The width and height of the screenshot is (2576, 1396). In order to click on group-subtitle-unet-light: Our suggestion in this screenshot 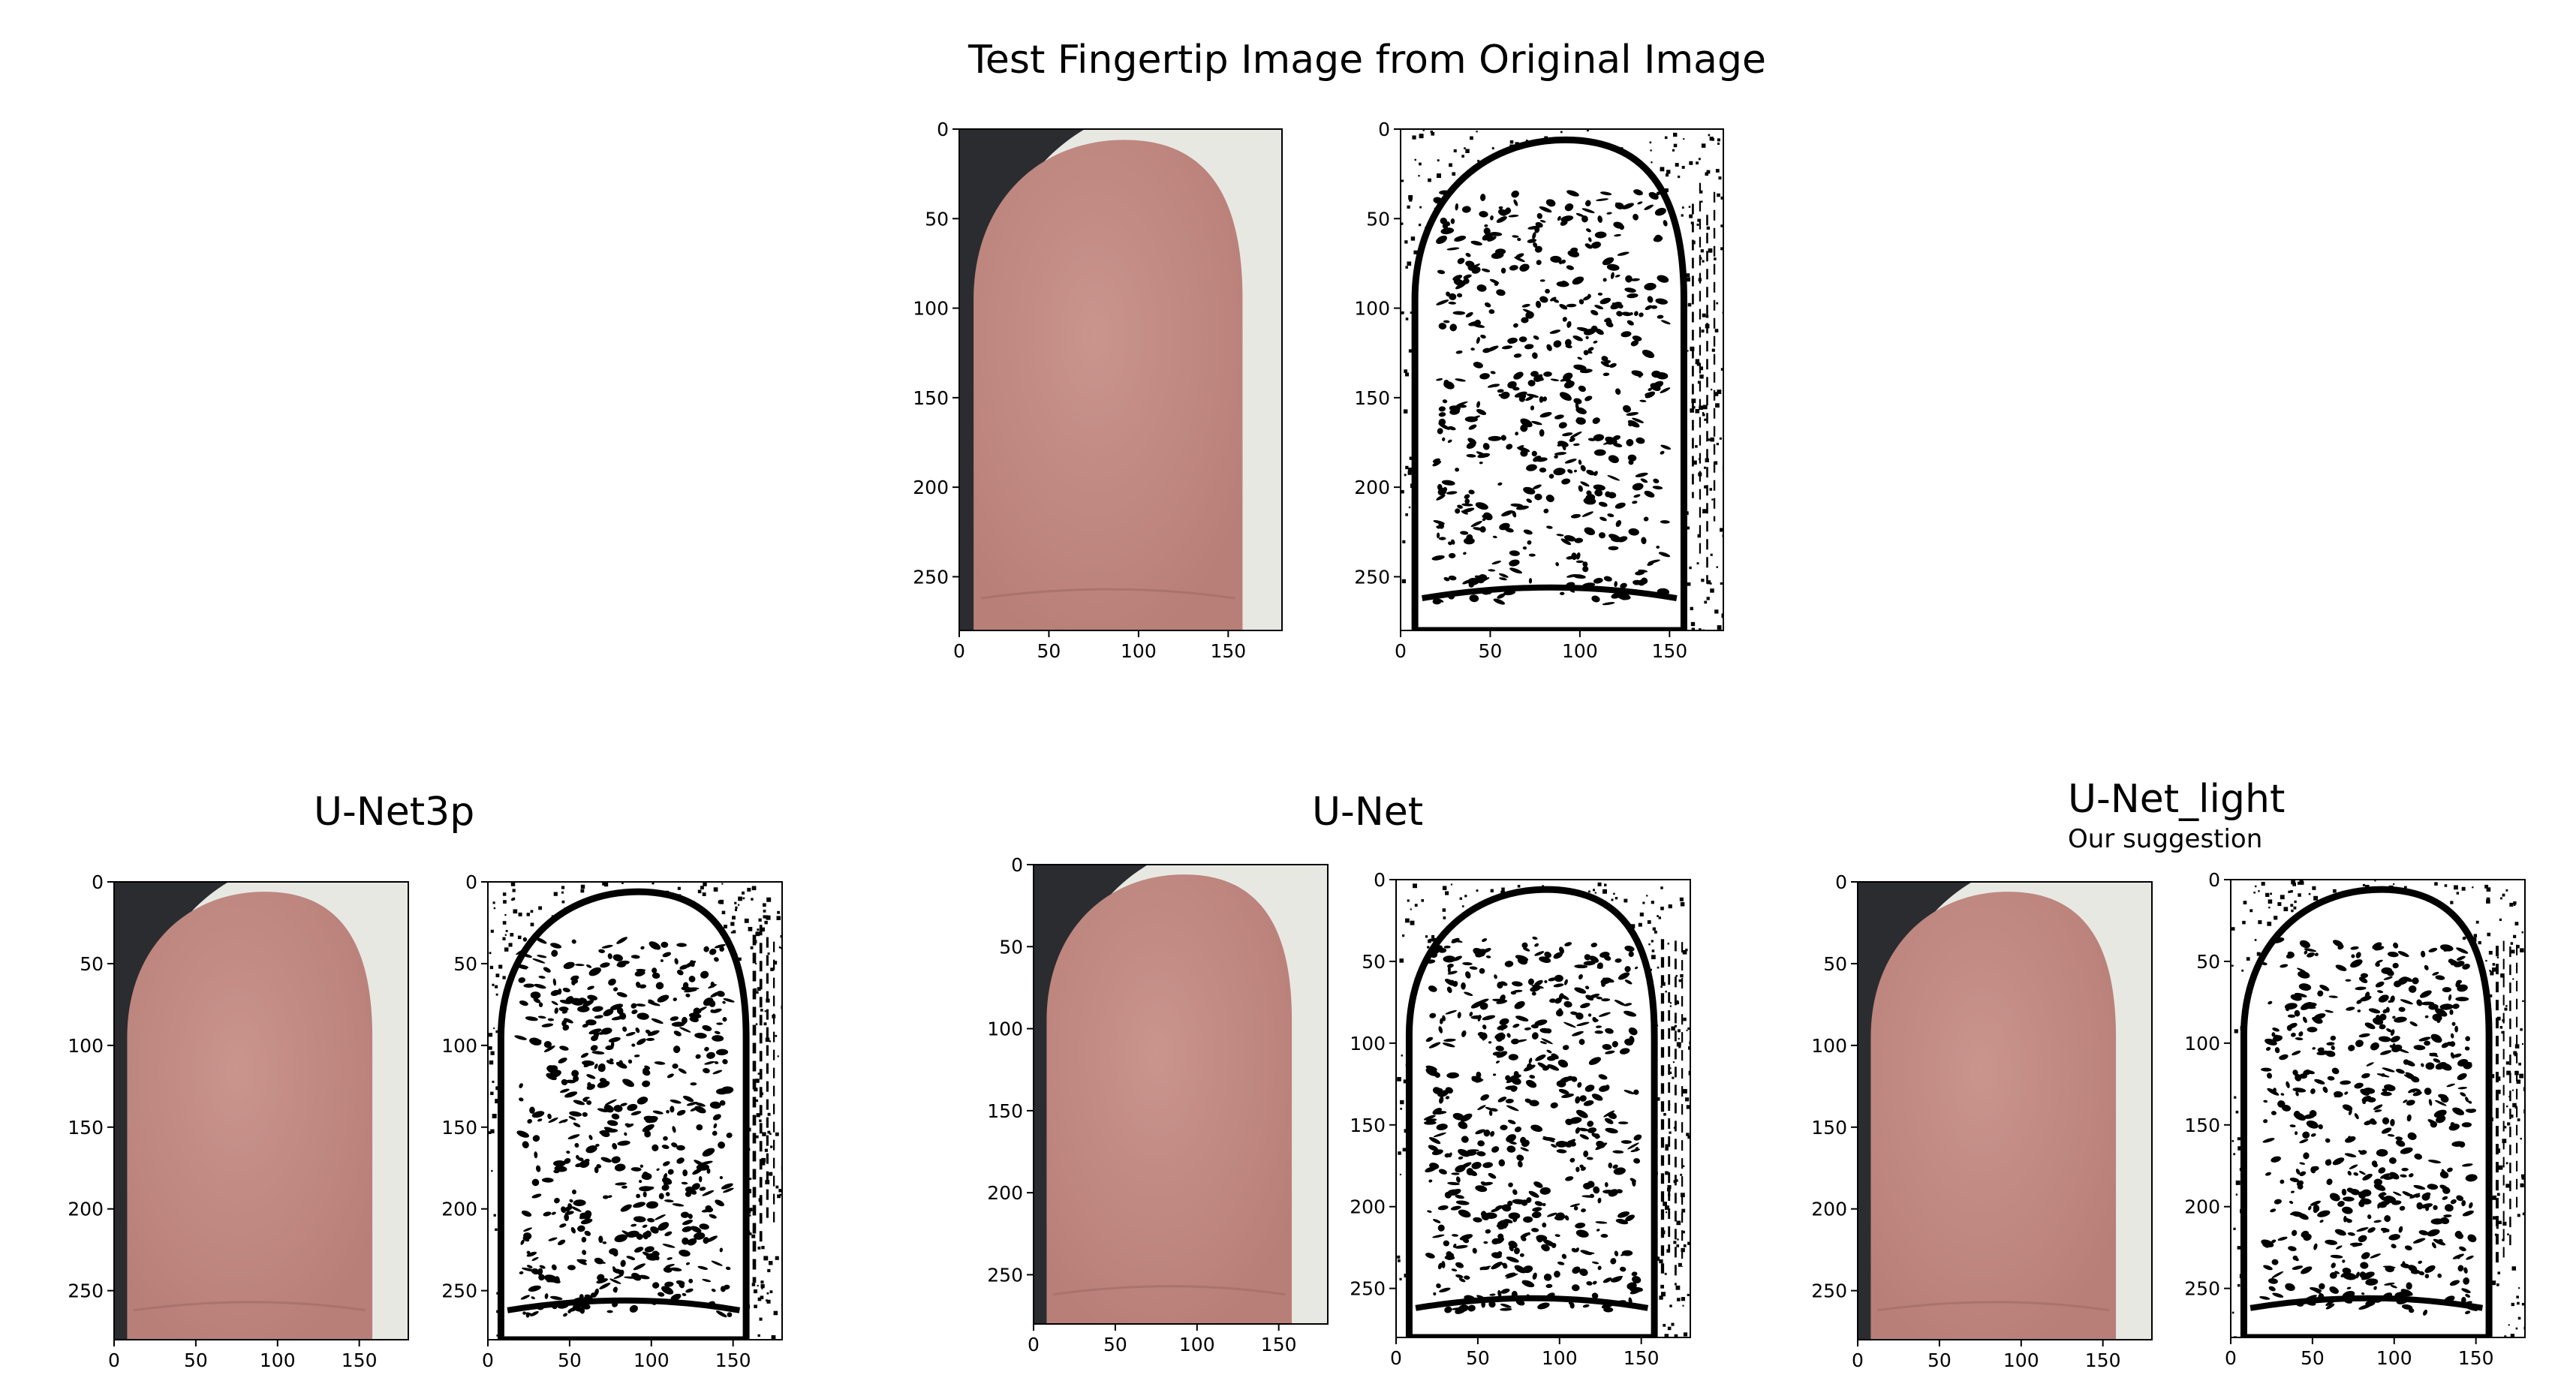, I will do `click(2165, 839)`.